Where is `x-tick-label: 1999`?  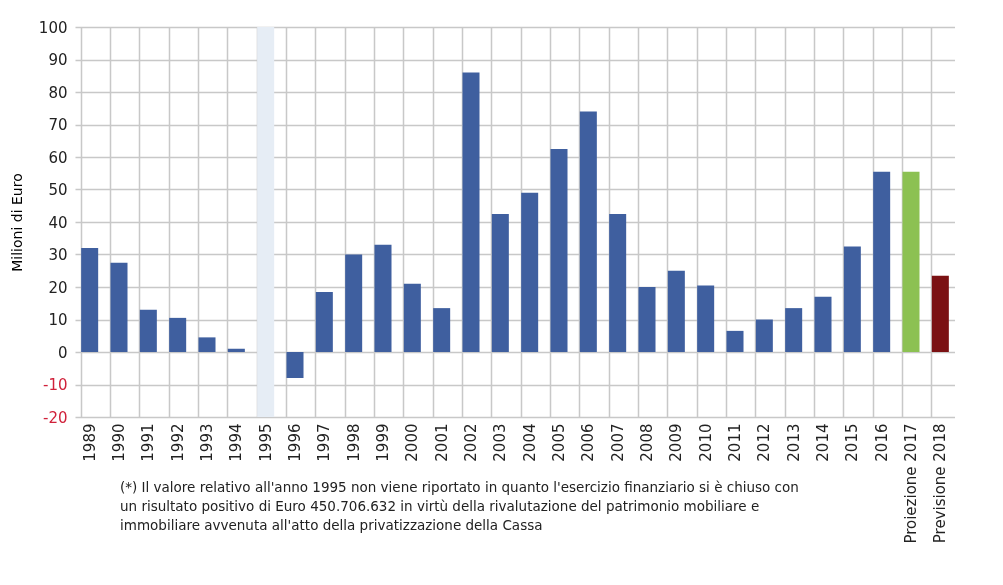
x-tick-label: 1999 is located at coordinates (383, 442).